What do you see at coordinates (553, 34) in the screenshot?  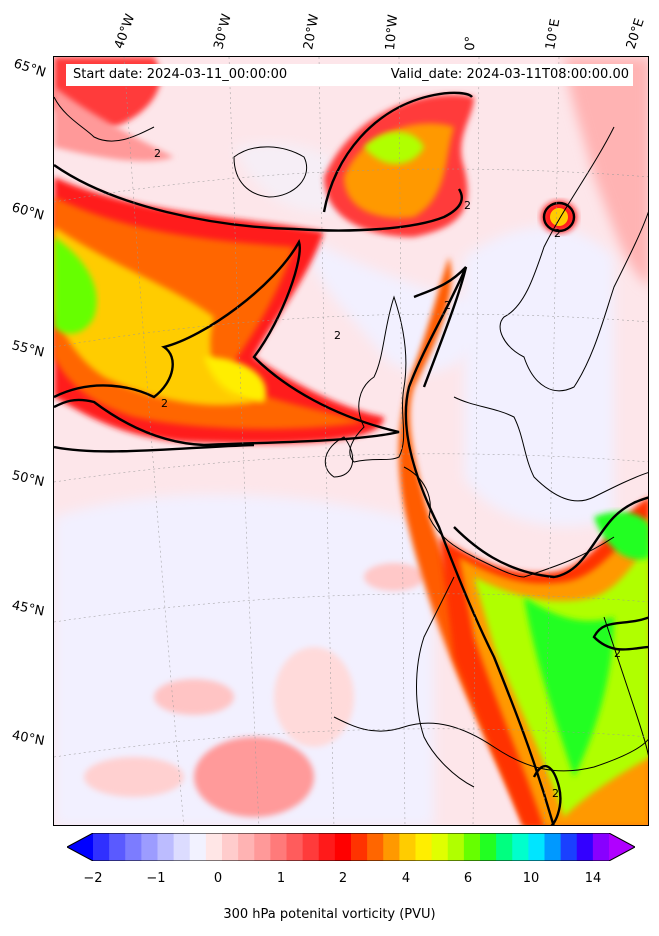 I see `lon-label-10e: 10°E` at bounding box center [553, 34].